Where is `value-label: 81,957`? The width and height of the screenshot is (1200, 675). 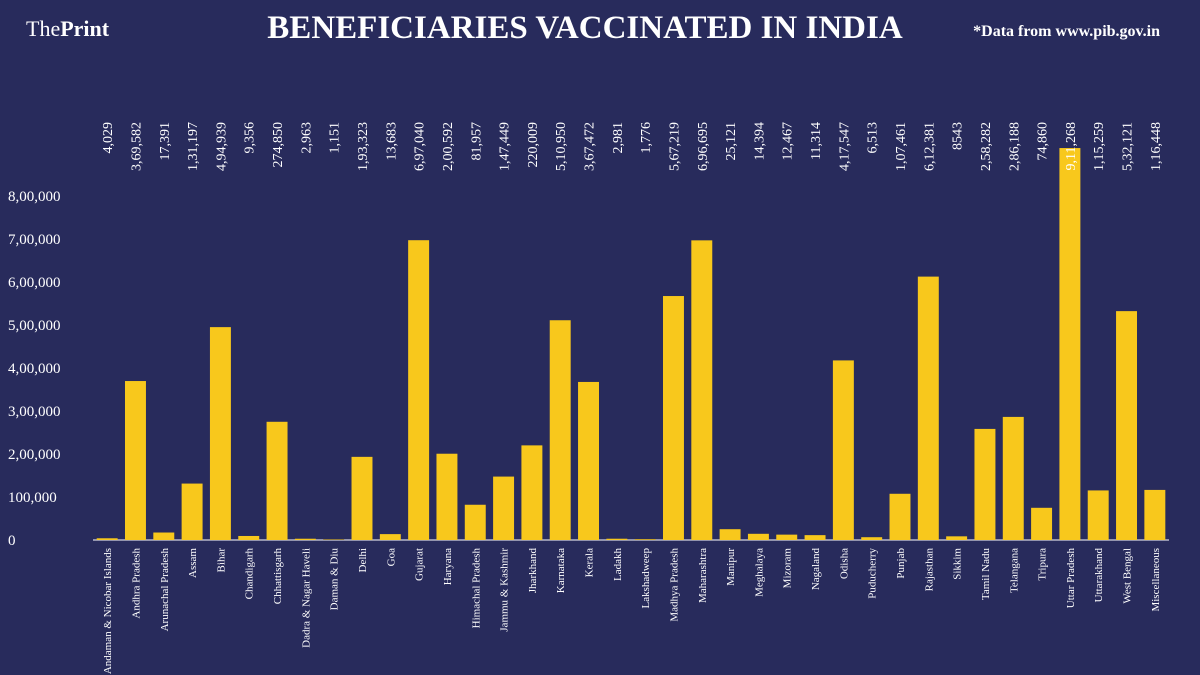 value-label: 81,957 is located at coordinates (476, 141).